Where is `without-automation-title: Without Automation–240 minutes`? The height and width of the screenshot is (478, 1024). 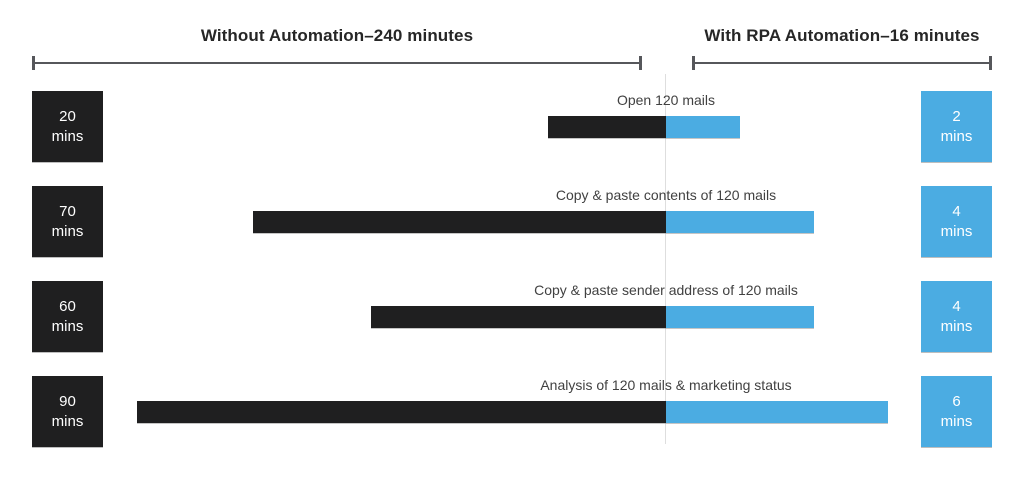
without-automation-title: Without Automation–240 minutes is located at coordinates (337, 35).